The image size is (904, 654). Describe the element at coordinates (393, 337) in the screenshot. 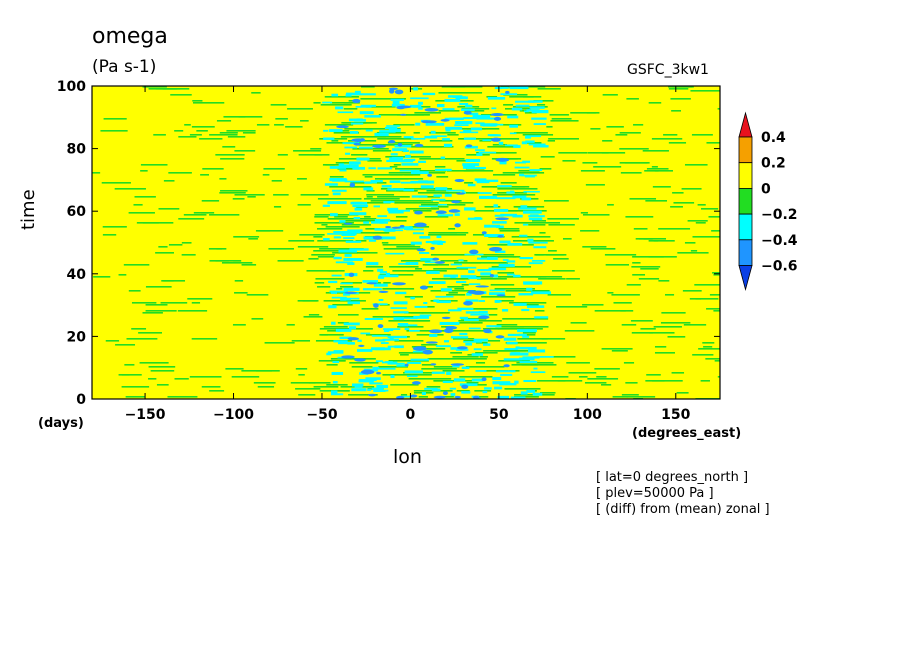

I see `y-tick-1: 20` at that location.